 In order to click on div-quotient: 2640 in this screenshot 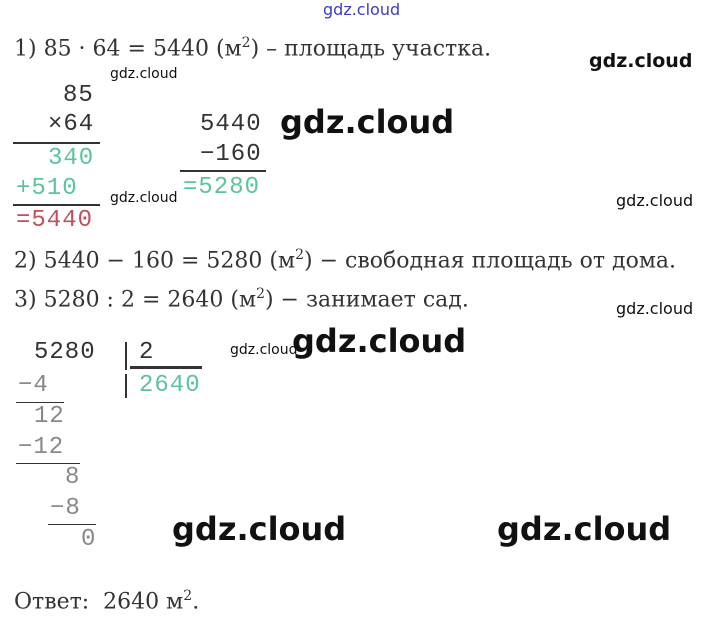, I will do `click(170, 385)`.